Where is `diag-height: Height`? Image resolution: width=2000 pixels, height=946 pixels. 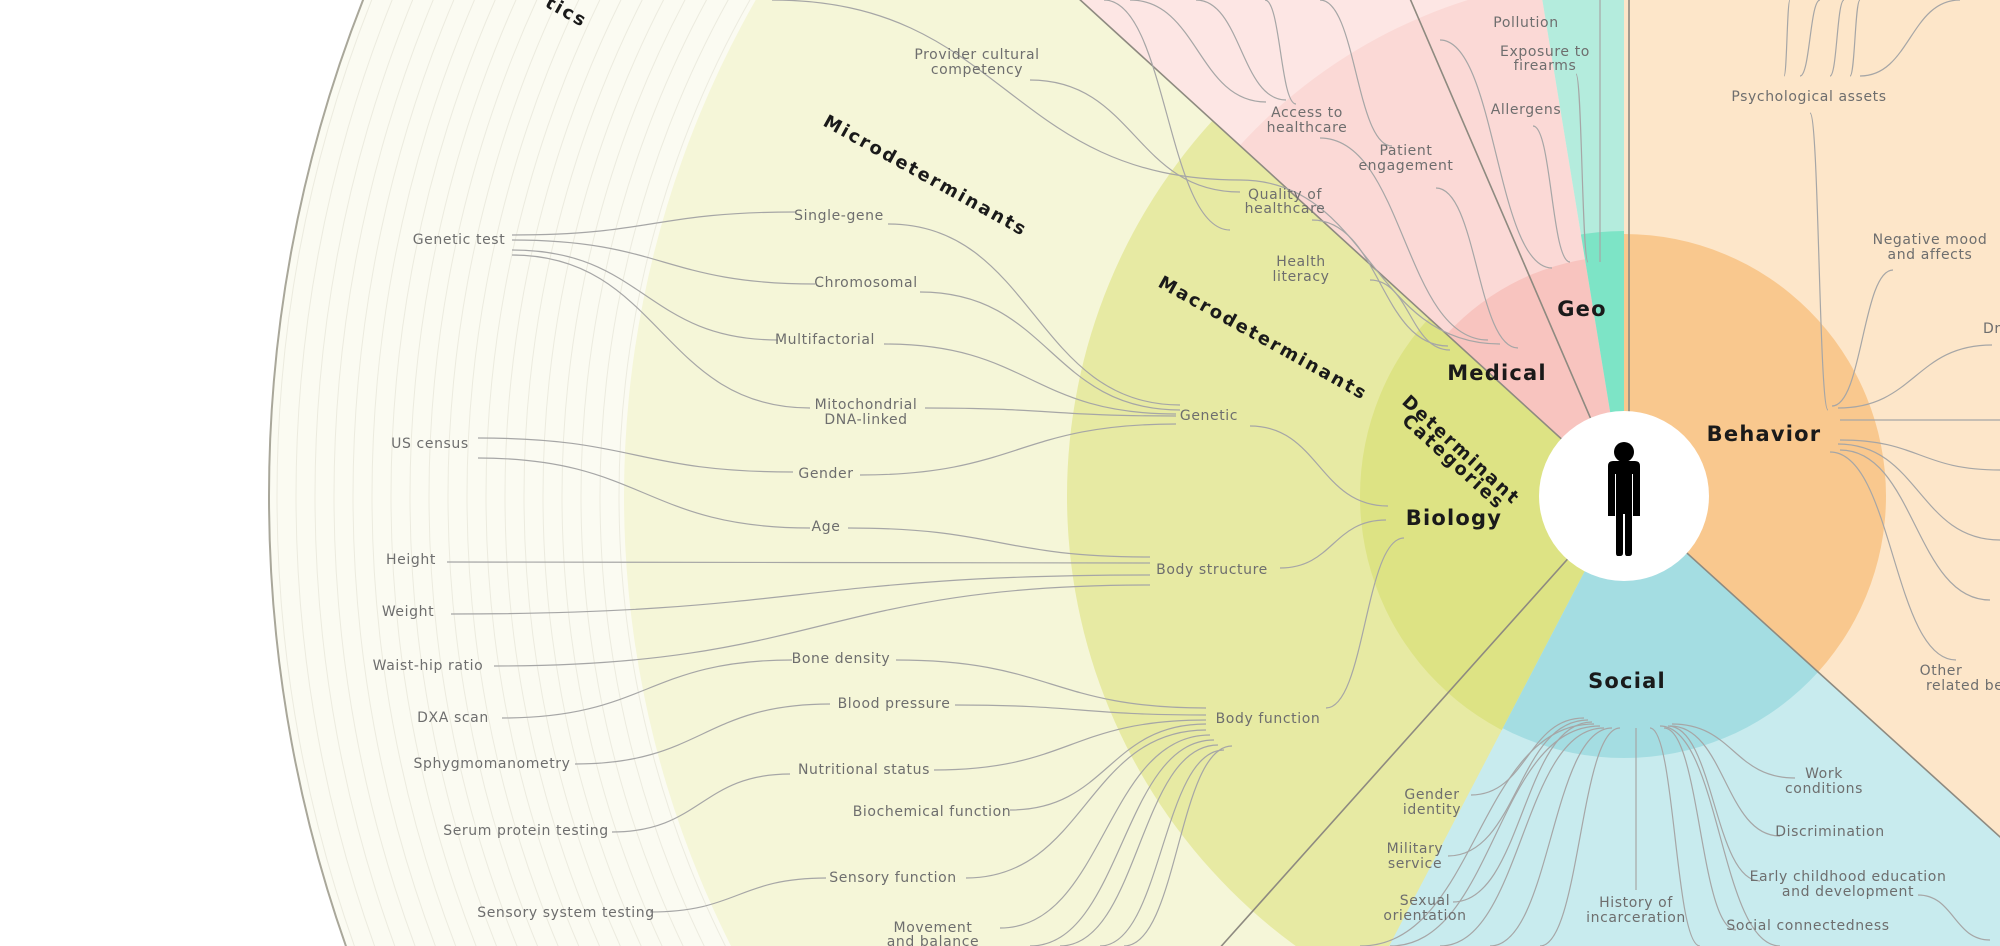 diag-height: Height is located at coordinates (411, 560).